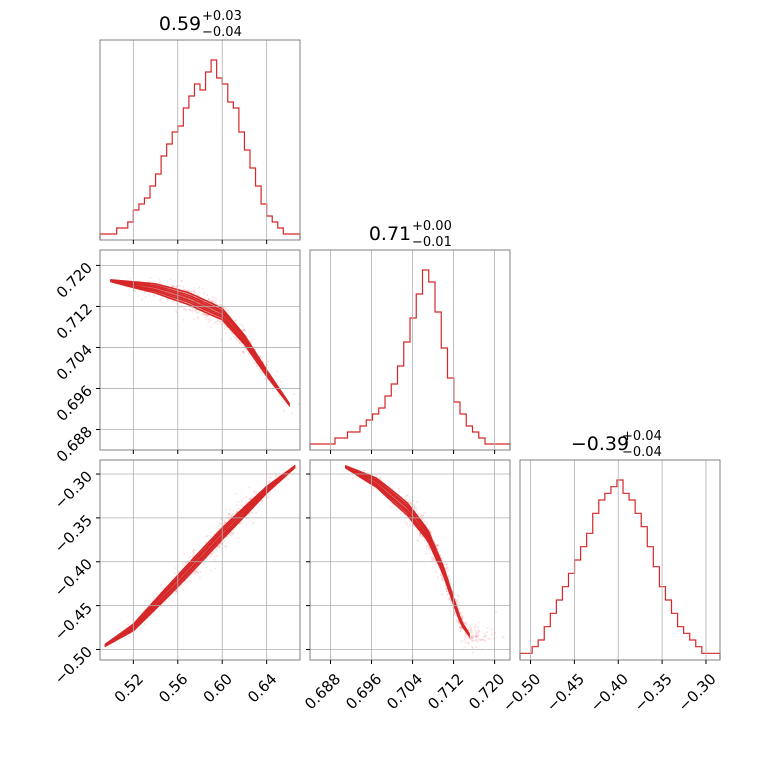 This screenshot has height=760, width=760. I want to click on x-tick-label: −0.45, so click(565, 692).